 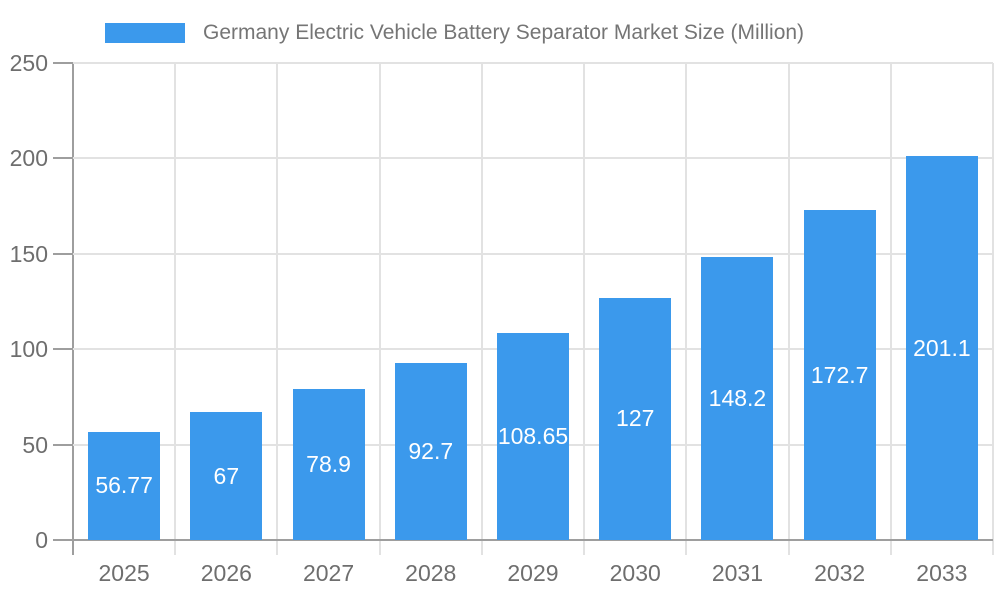 What do you see at coordinates (28, 63) in the screenshot?
I see `y-axis-tick-label: 250` at bounding box center [28, 63].